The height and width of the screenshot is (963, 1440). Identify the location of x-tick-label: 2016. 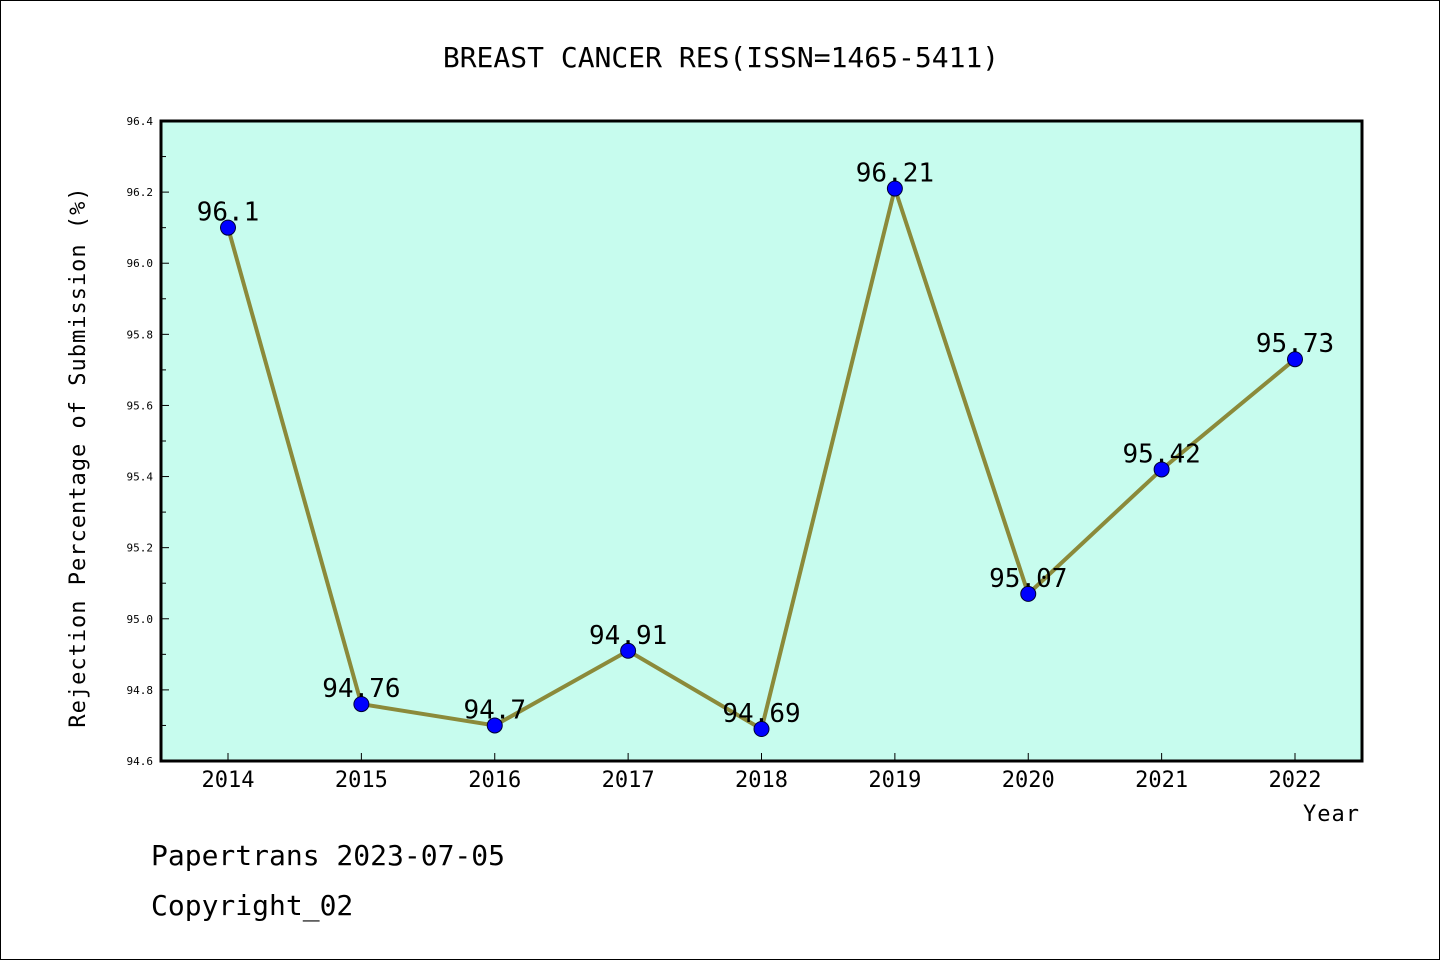
(494, 780).